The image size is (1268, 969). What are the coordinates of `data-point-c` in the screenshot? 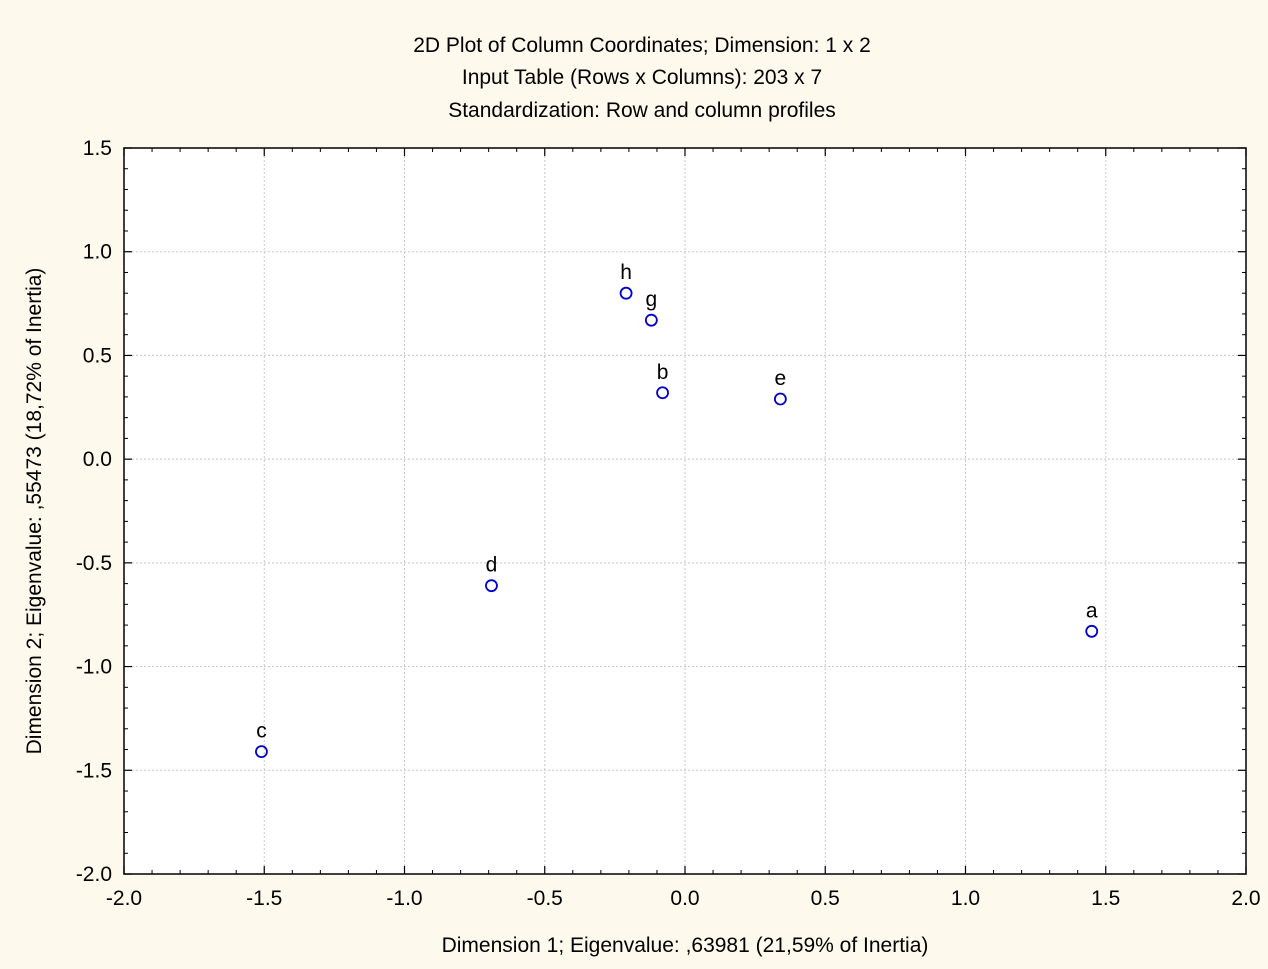 It's located at (261, 752).